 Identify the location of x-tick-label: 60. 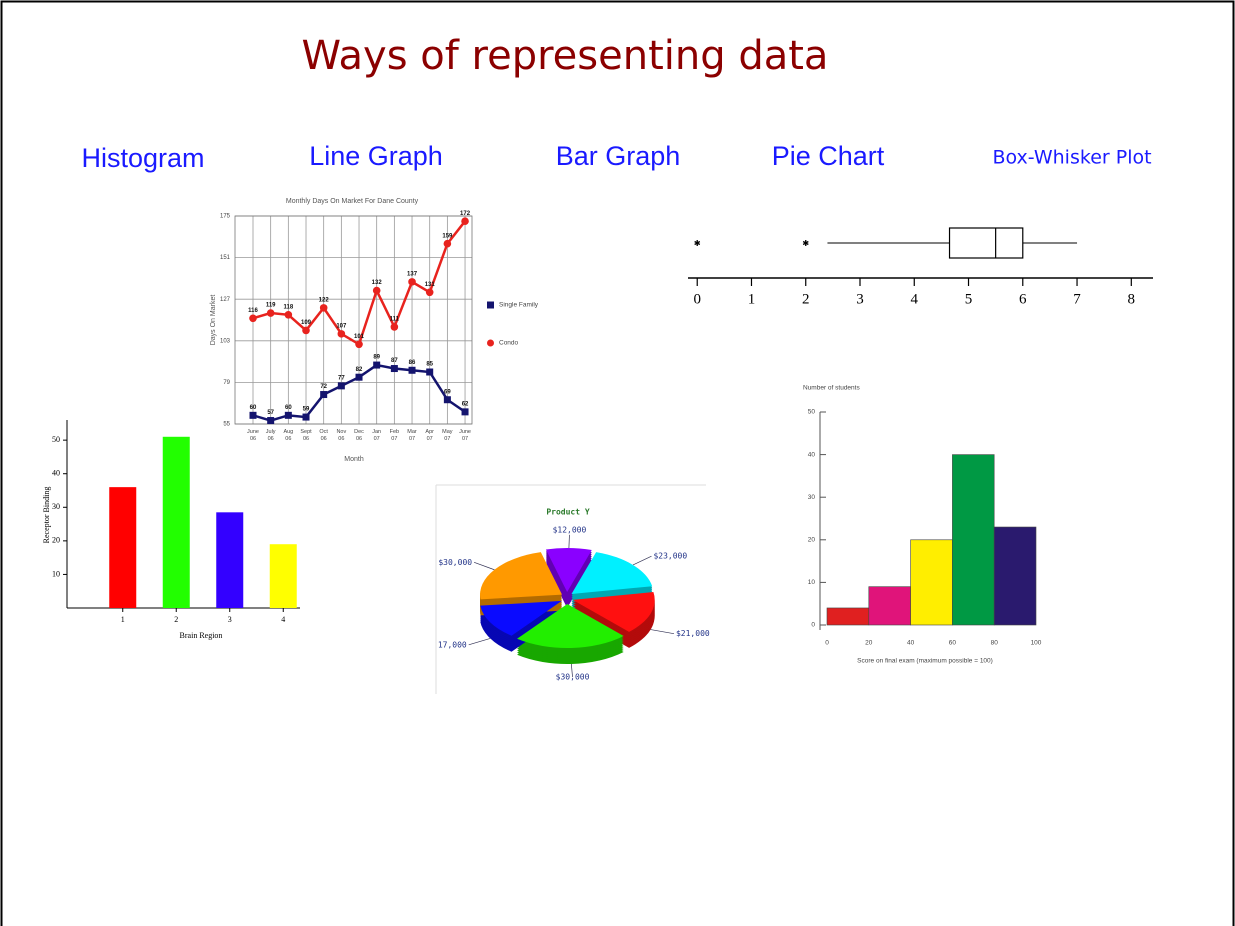
(953, 643).